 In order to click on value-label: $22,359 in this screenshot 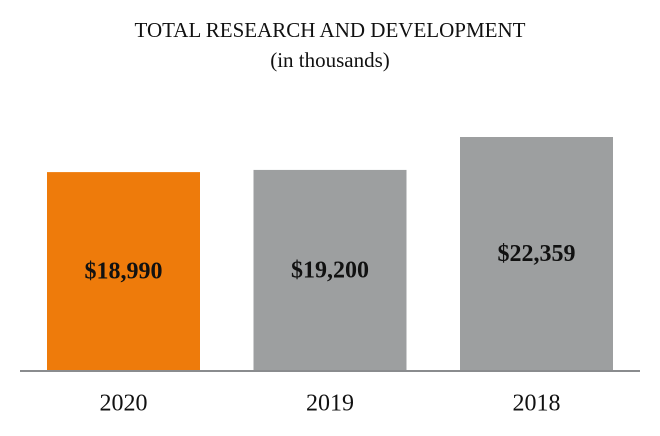, I will do `click(537, 254)`.